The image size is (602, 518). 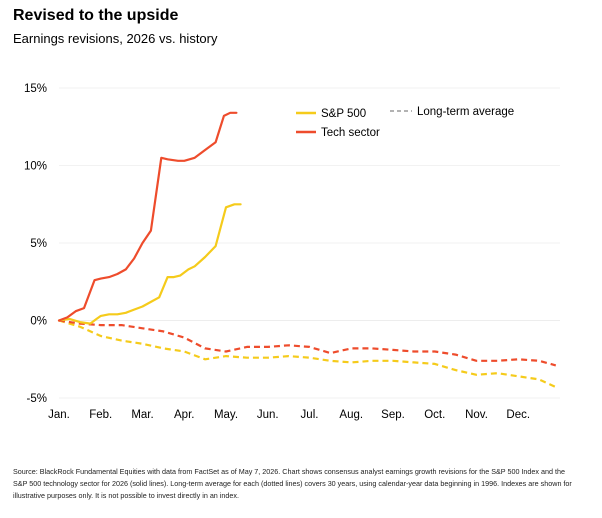 What do you see at coordinates (184, 415) in the screenshot?
I see `x-tick-label: Apr.` at bounding box center [184, 415].